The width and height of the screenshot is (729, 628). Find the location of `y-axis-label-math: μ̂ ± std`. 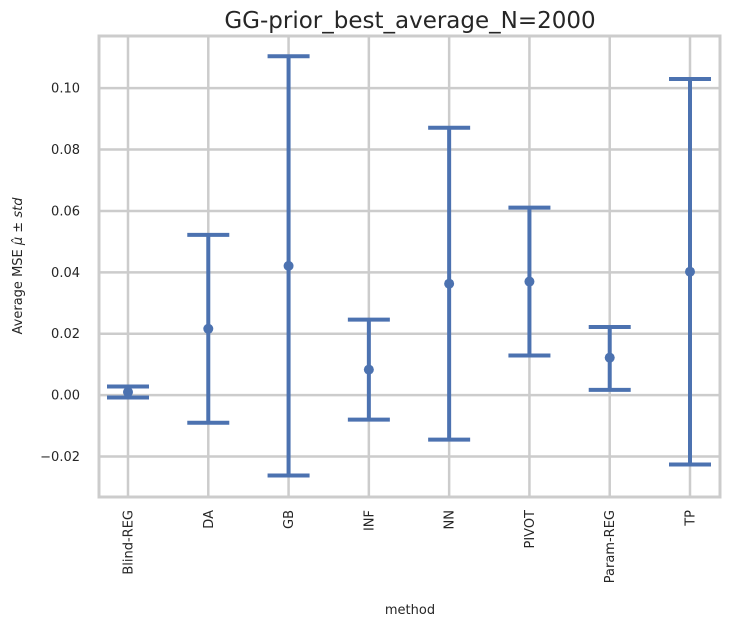

y-axis-label-math: μ̂ ± std is located at coordinates (18, 221).